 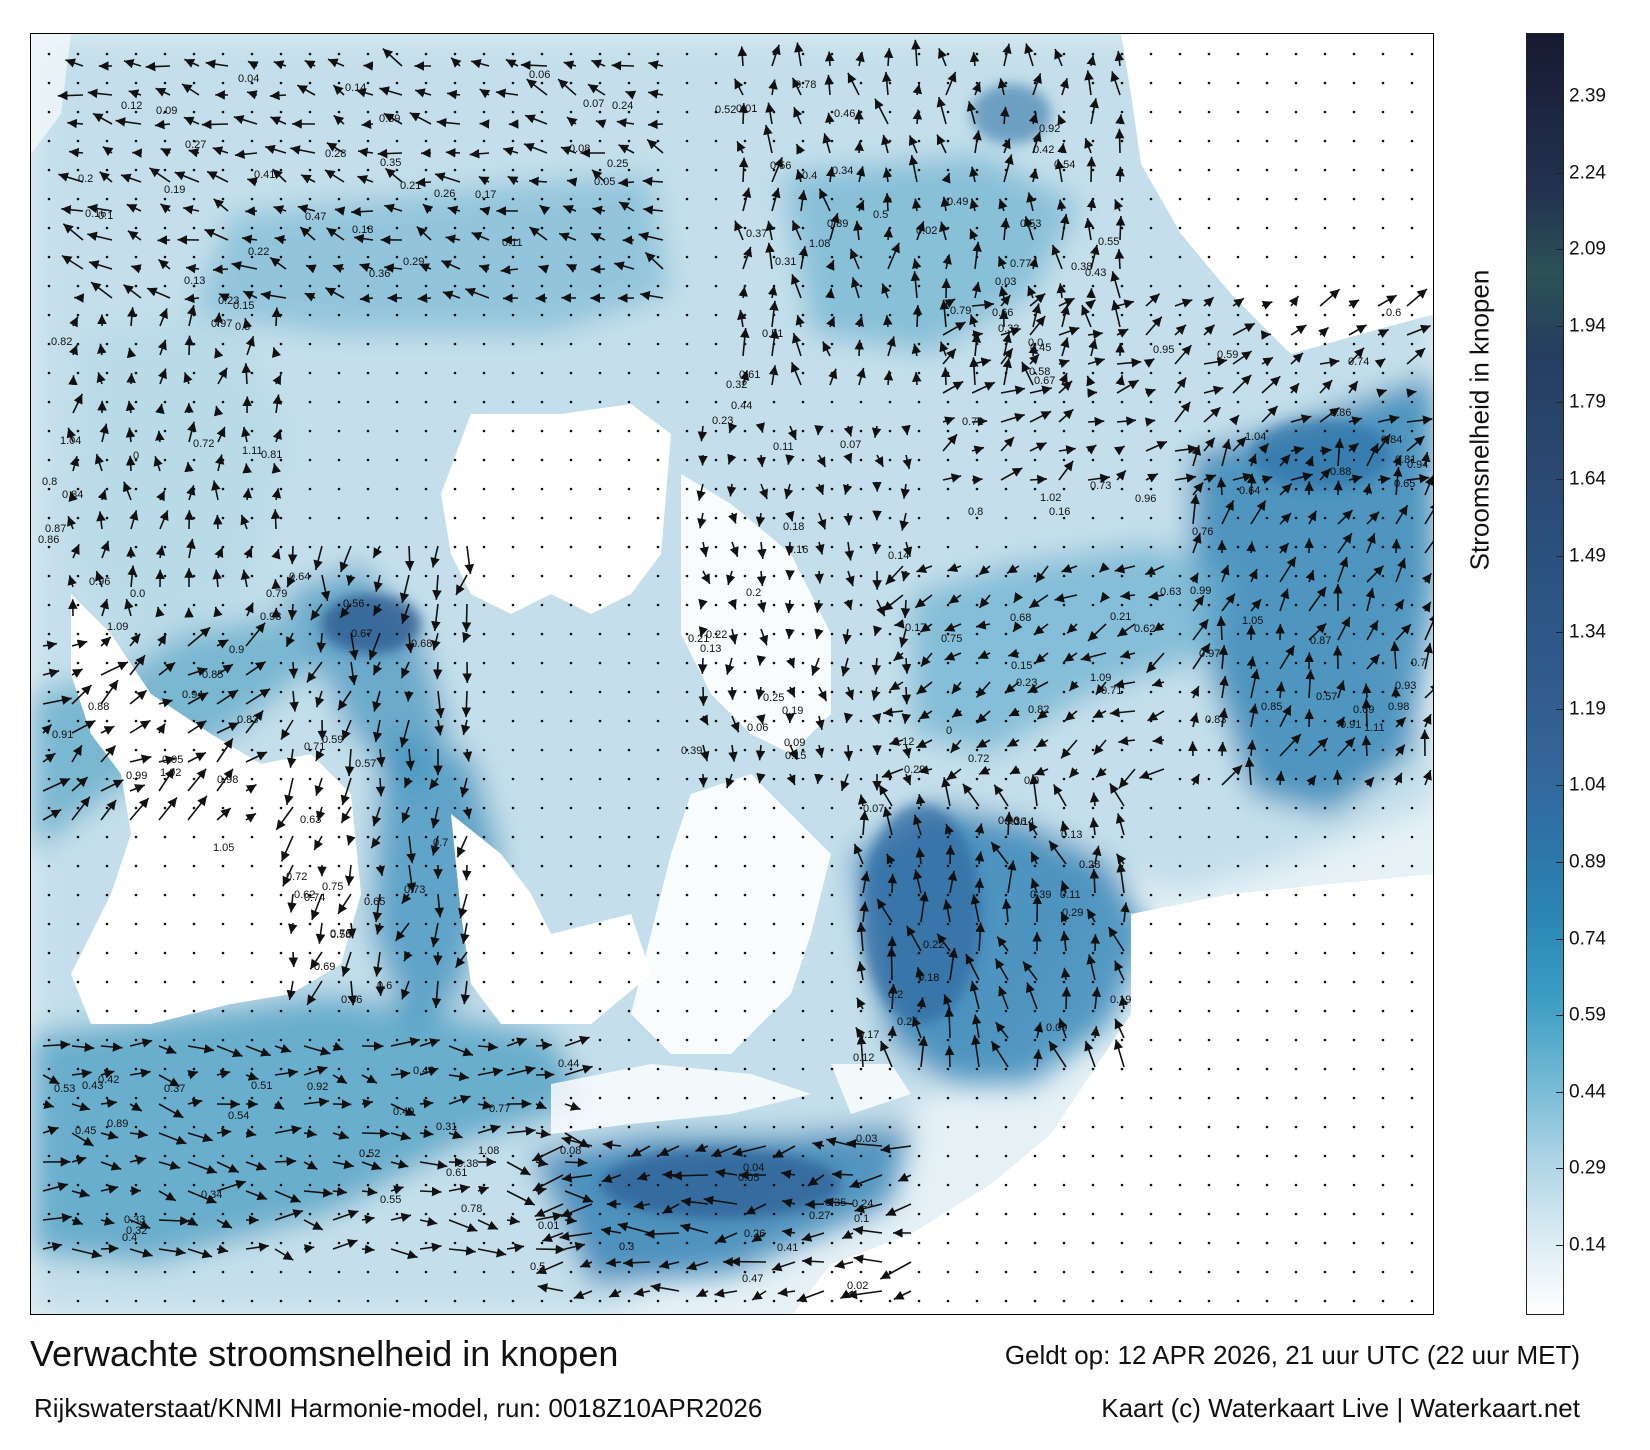 I want to click on speed-label: 0.6, so click(x=1393, y=313).